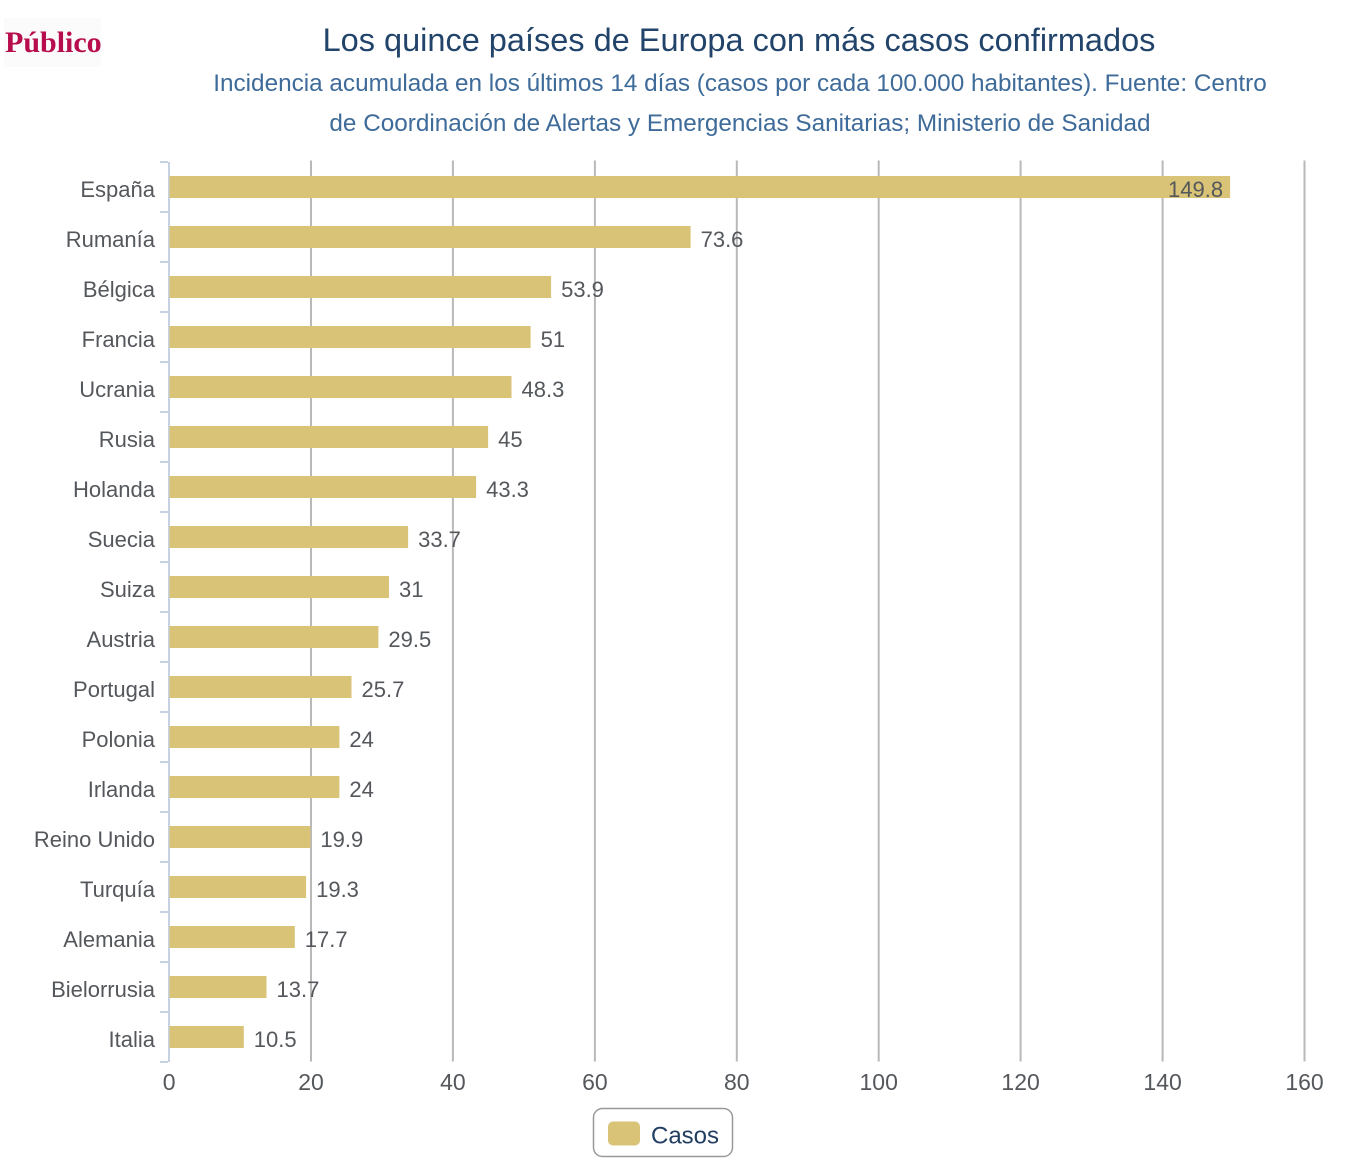 The width and height of the screenshot is (1350, 1173). What do you see at coordinates (341, 839) in the screenshot?
I see `svg-text: 19.9` at bounding box center [341, 839].